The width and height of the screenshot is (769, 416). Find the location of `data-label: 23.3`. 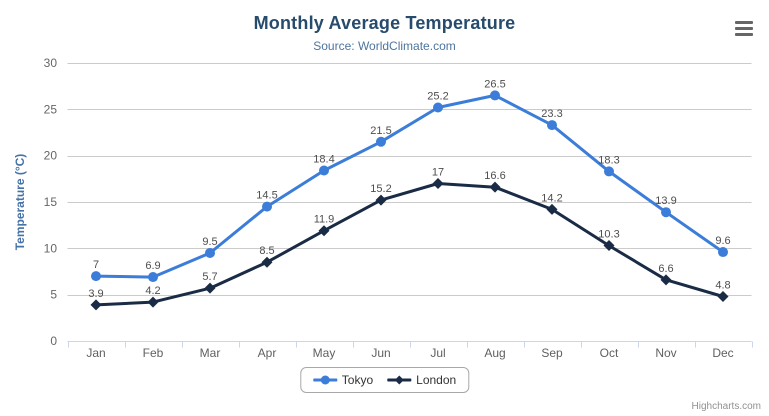

data-label: 23.3 is located at coordinates (551, 114).